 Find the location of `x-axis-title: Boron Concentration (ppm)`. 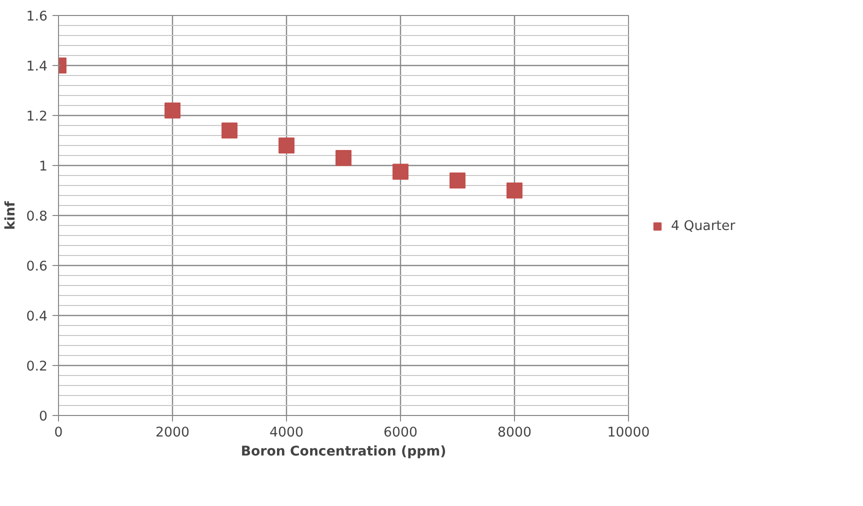

x-axis-title: Boron Concentration (ppm) is located at coordinates (343, 452).